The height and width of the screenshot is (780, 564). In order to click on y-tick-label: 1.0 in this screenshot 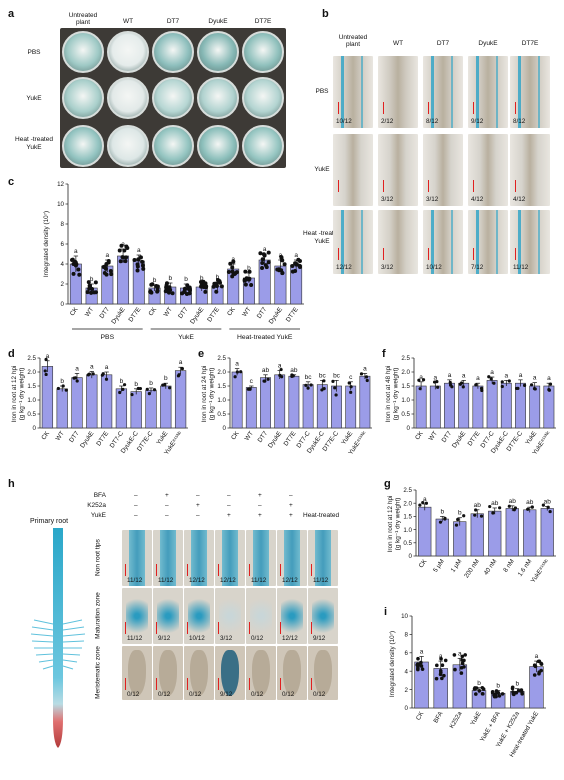, I will do `click(405, 400)`.